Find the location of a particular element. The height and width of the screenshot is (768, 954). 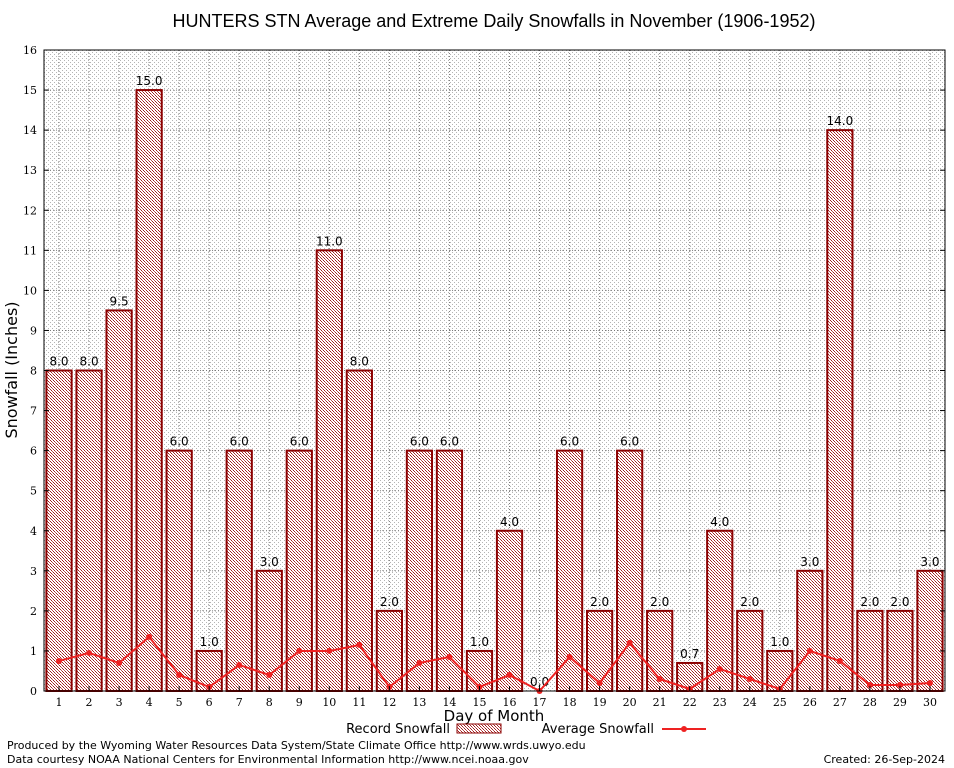

x-axis-label: Day of Month is located at coordinates (494, 716).